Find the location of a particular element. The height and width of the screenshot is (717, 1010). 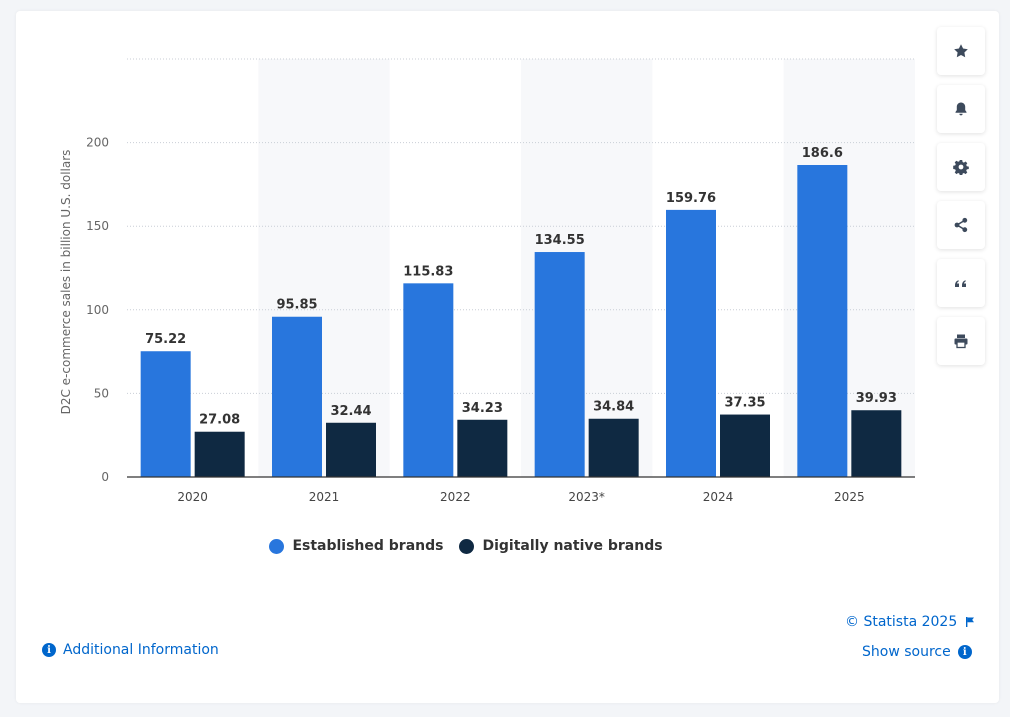

legend-dot-established is located at coordinates (277, 546).